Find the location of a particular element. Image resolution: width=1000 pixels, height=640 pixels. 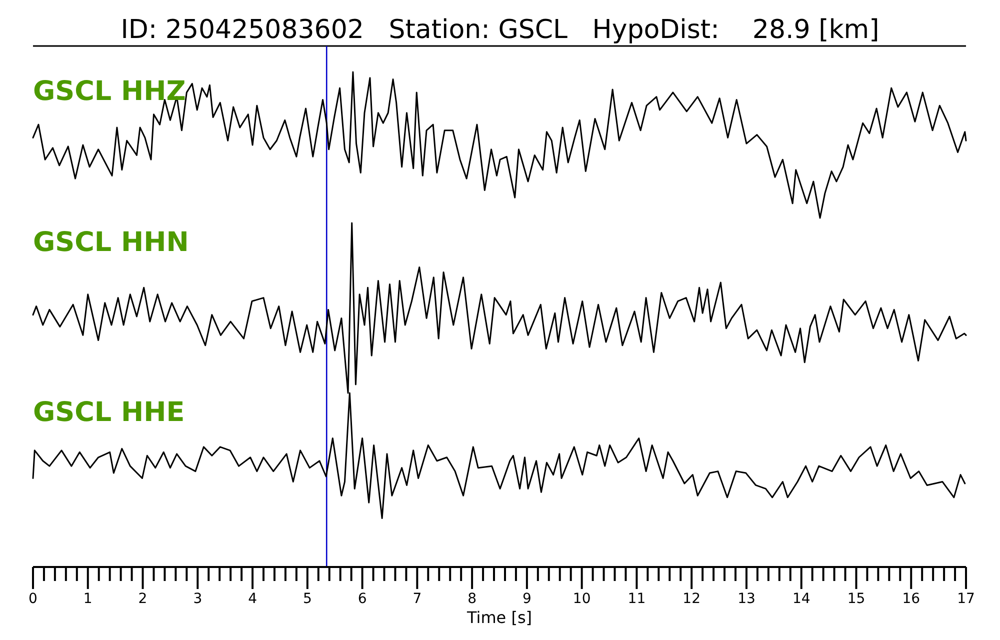

x-tick-label: 11 is located at coordinates (637, 598).